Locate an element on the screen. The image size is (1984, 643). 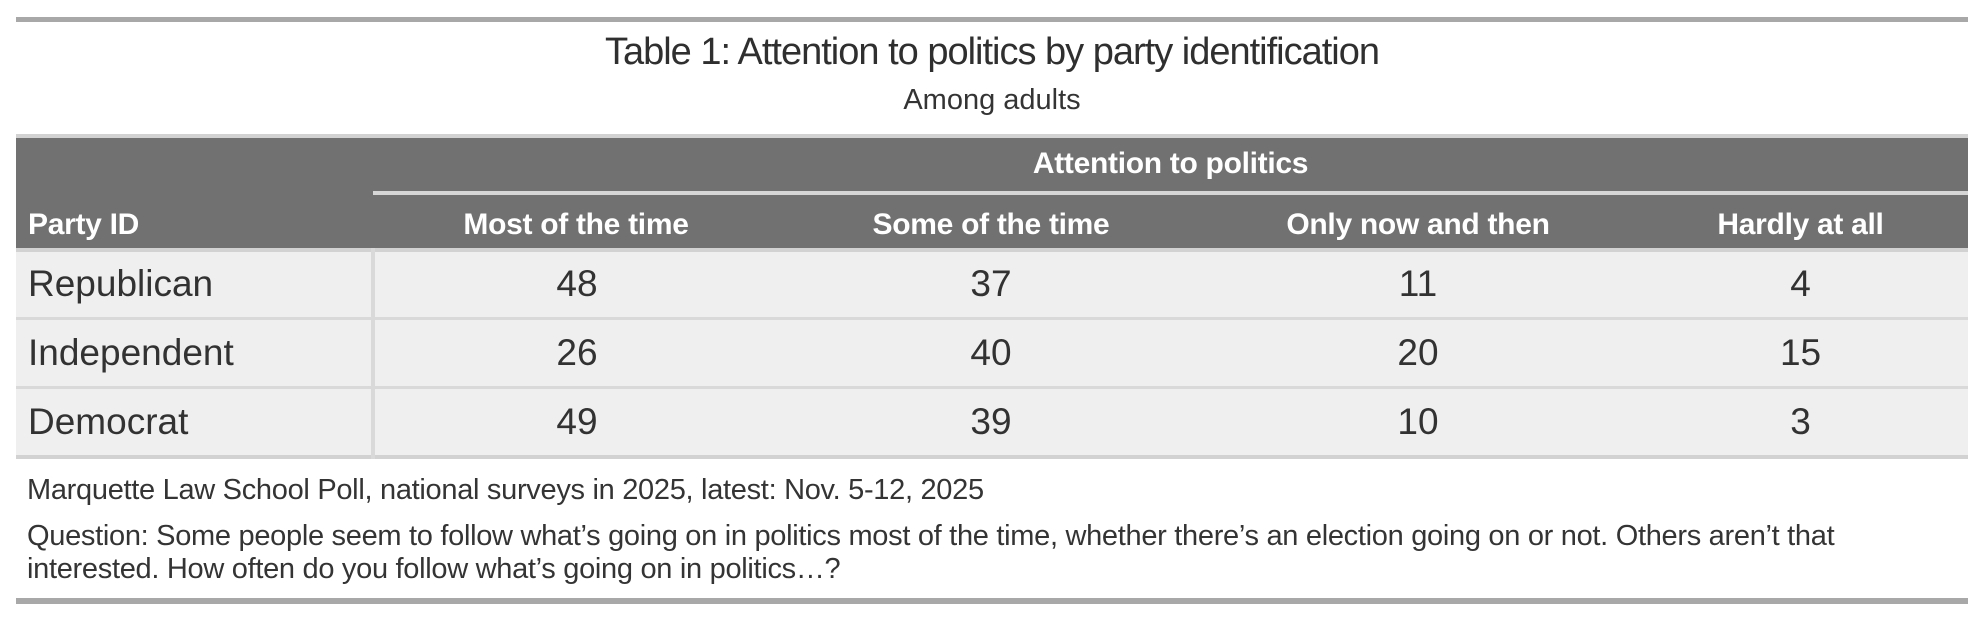
table-cell: 49 is located at coordinates (576, 421).